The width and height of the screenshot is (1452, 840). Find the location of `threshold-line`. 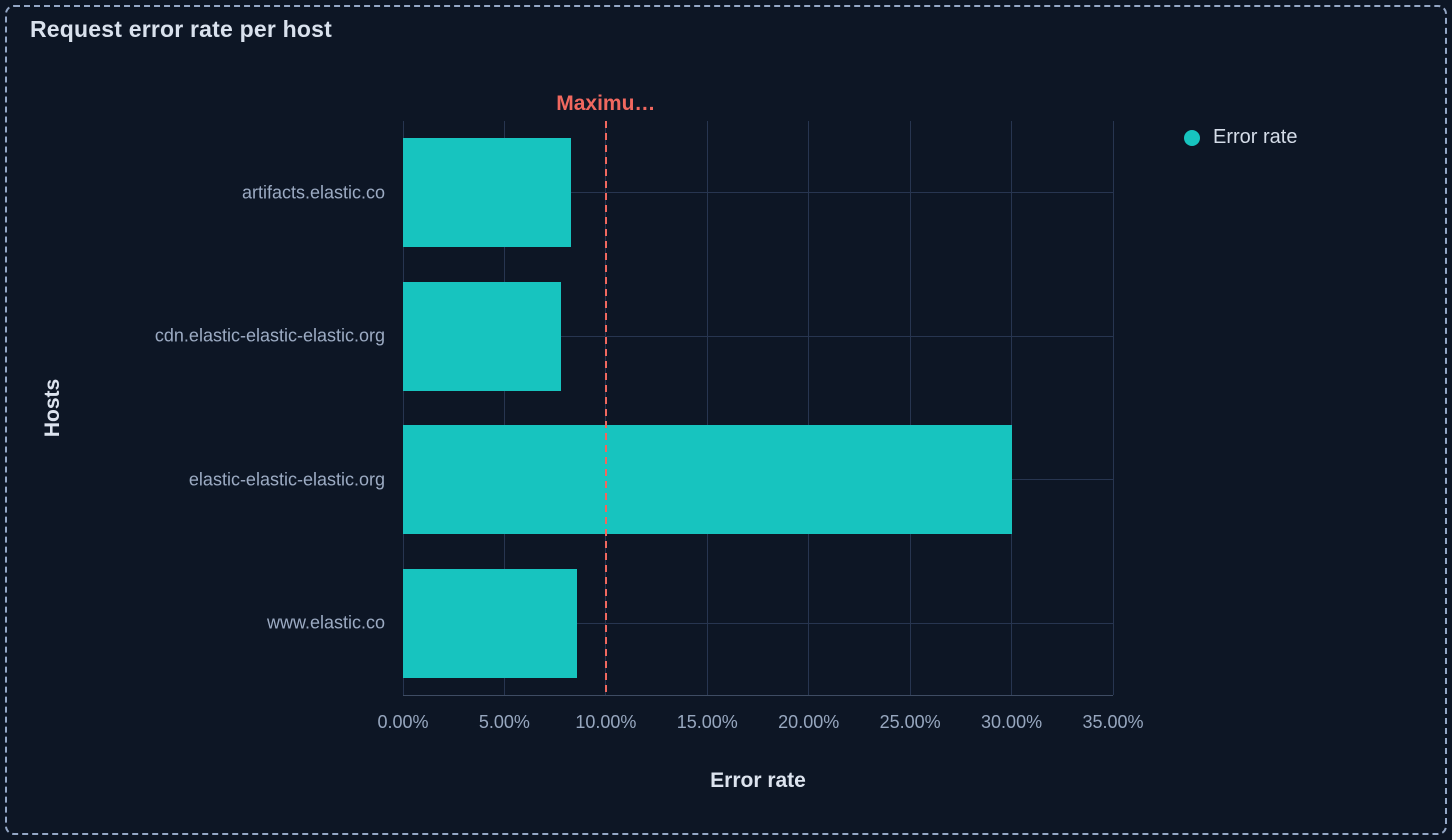

threshold-line is located at coordinates (605, 408).